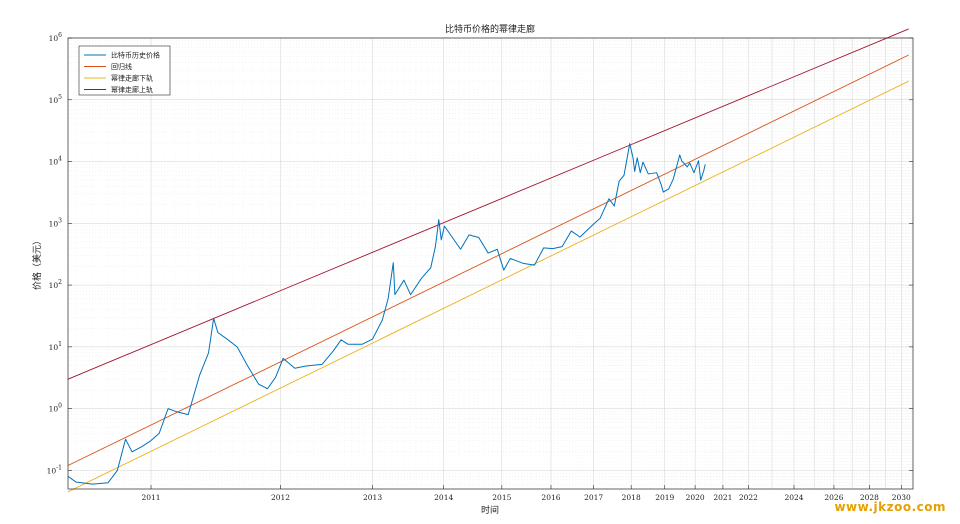 This screenshot has width=960, height=524. What do you see at coordinates (722, 497) in the screenshot?
I see `x-tick-label: 2021` at bounding box center [722, 497].